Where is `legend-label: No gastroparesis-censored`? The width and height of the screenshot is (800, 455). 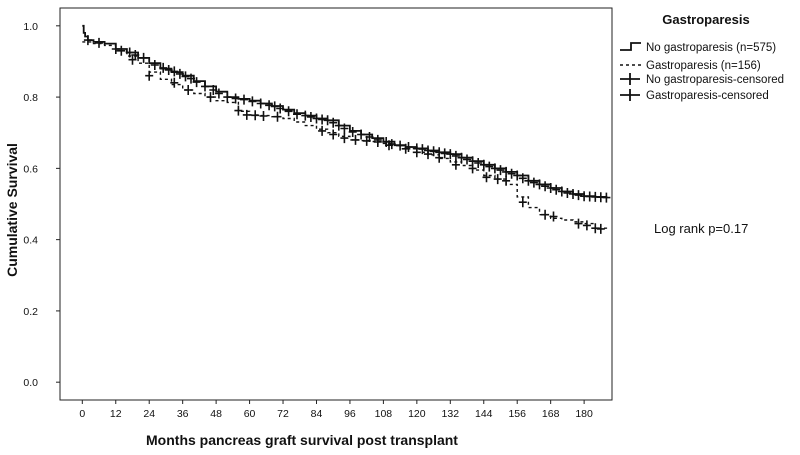 legend-label: No gastroparesis-censored is located at coordinates (715, 80).